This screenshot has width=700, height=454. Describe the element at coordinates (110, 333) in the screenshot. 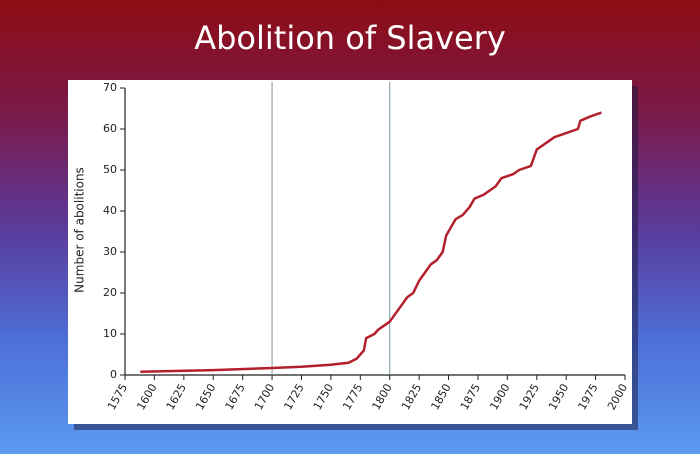

I see `y-tick-label: 10` at that location.